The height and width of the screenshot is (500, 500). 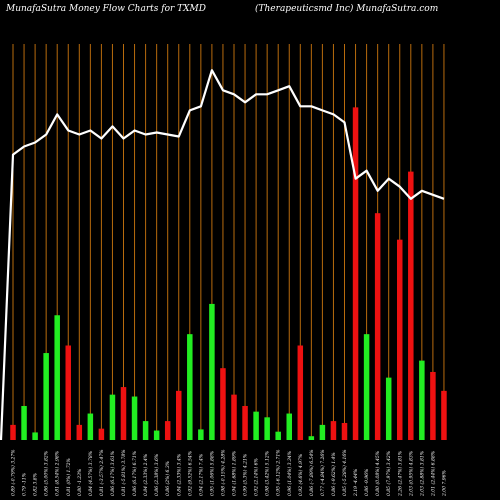 What do you see at coordinates (189, 473) in the screenshot?
I see `x-tick-label: 0.92 (9.52%) 6.54%` at bounding box center [189, 473].